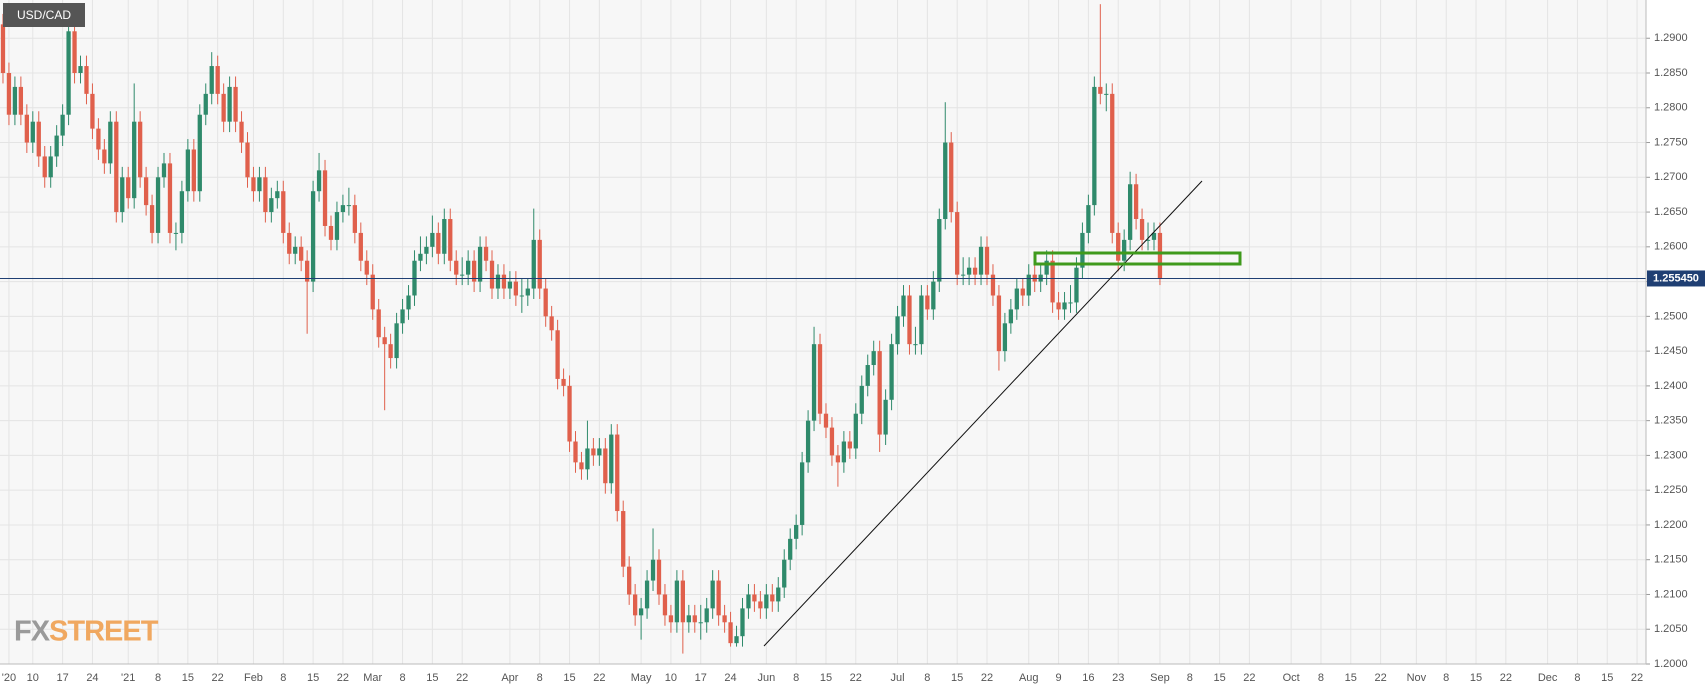  Describe the element at coordinates (44, 15) in the screenshot. I see `symbol-label: USD/CAD` at that location.